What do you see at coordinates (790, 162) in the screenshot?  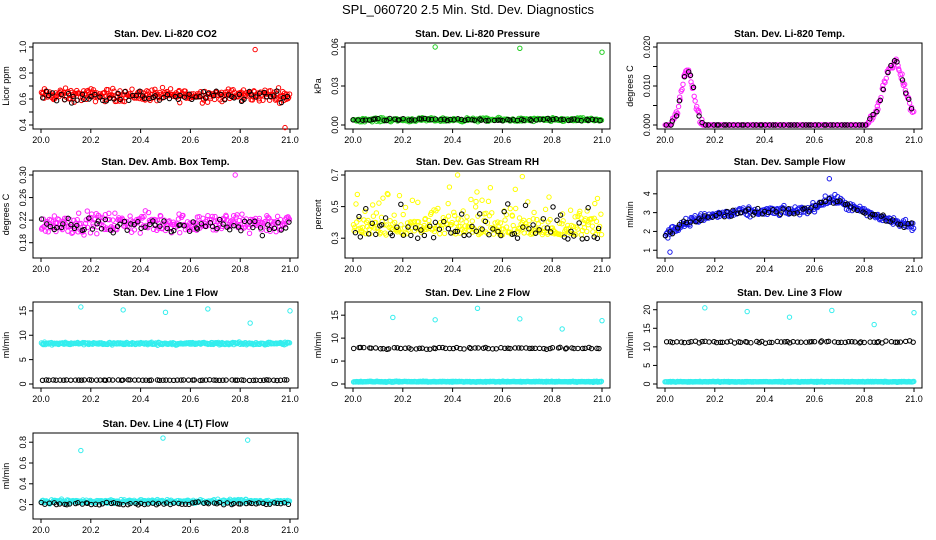 I see `plot-title: Stan. Dev. Sample Flow` at bounding box center [790, 162].